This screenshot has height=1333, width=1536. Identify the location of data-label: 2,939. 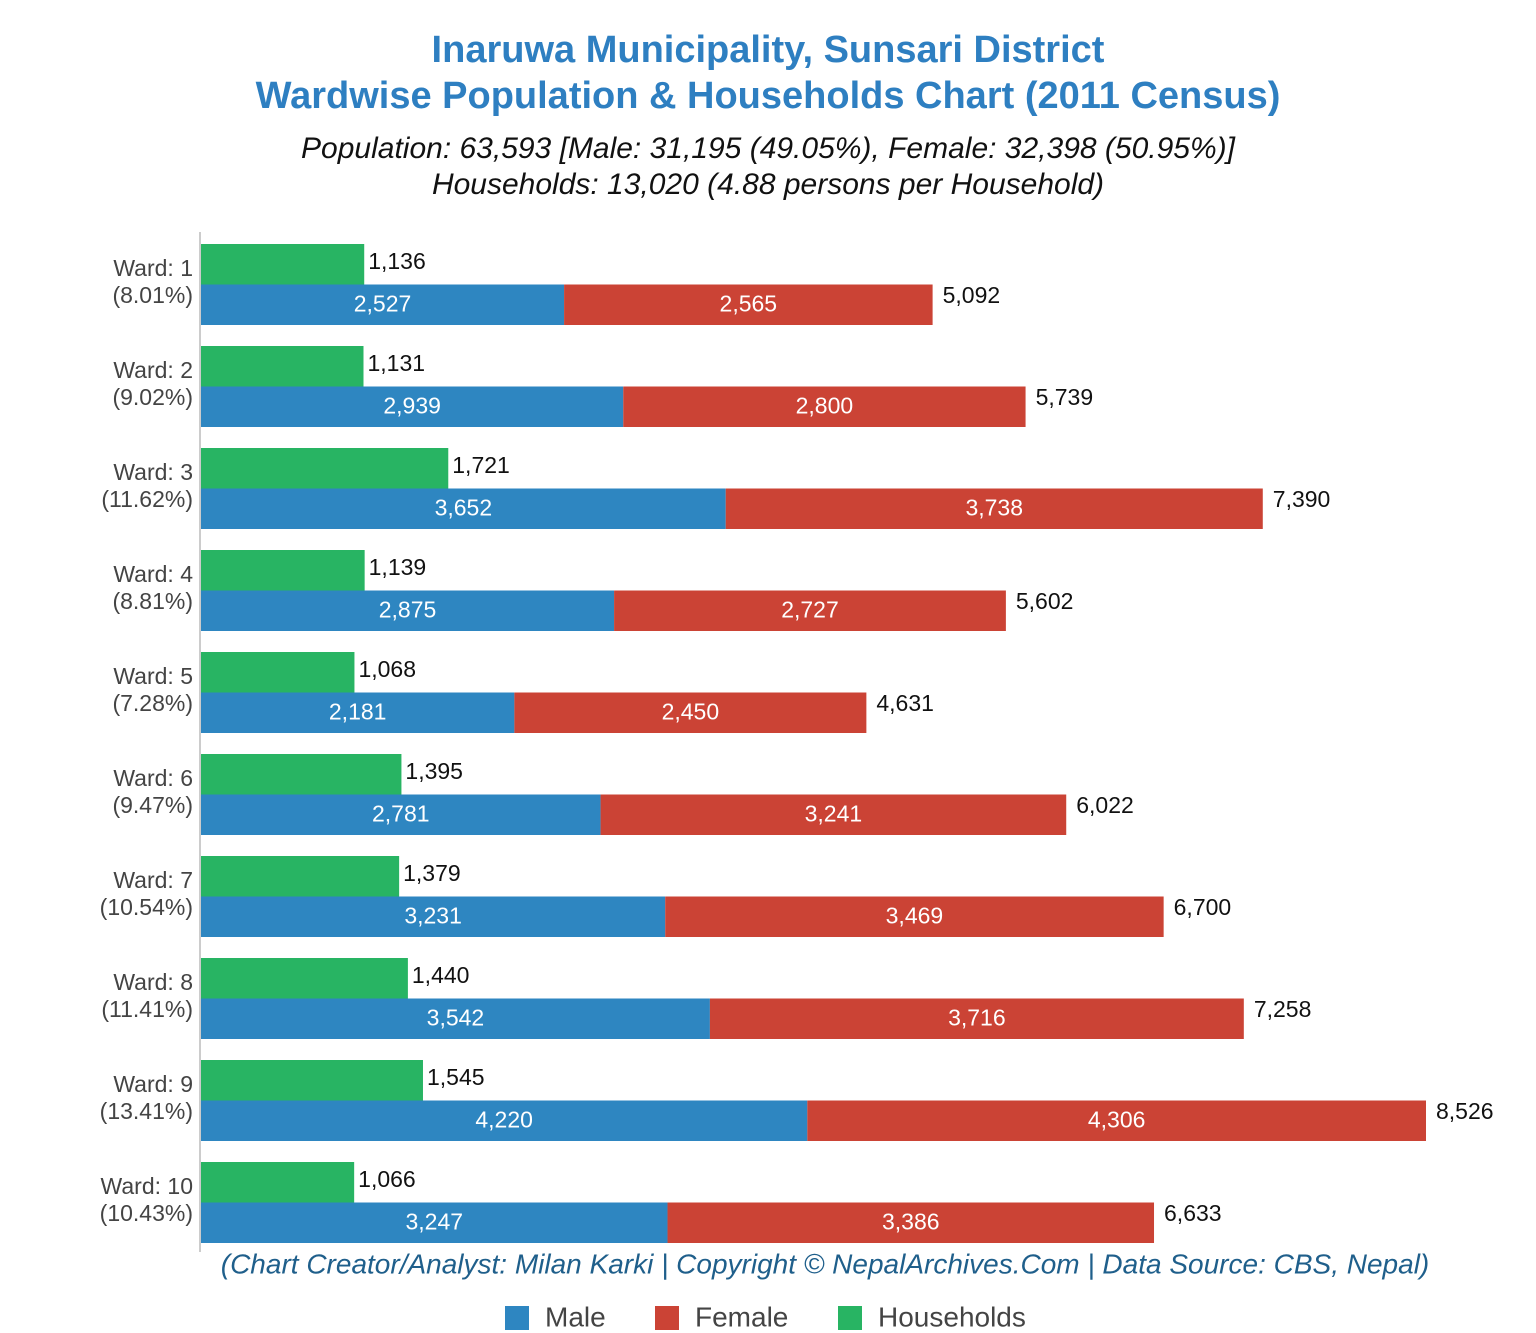
(412, 406).